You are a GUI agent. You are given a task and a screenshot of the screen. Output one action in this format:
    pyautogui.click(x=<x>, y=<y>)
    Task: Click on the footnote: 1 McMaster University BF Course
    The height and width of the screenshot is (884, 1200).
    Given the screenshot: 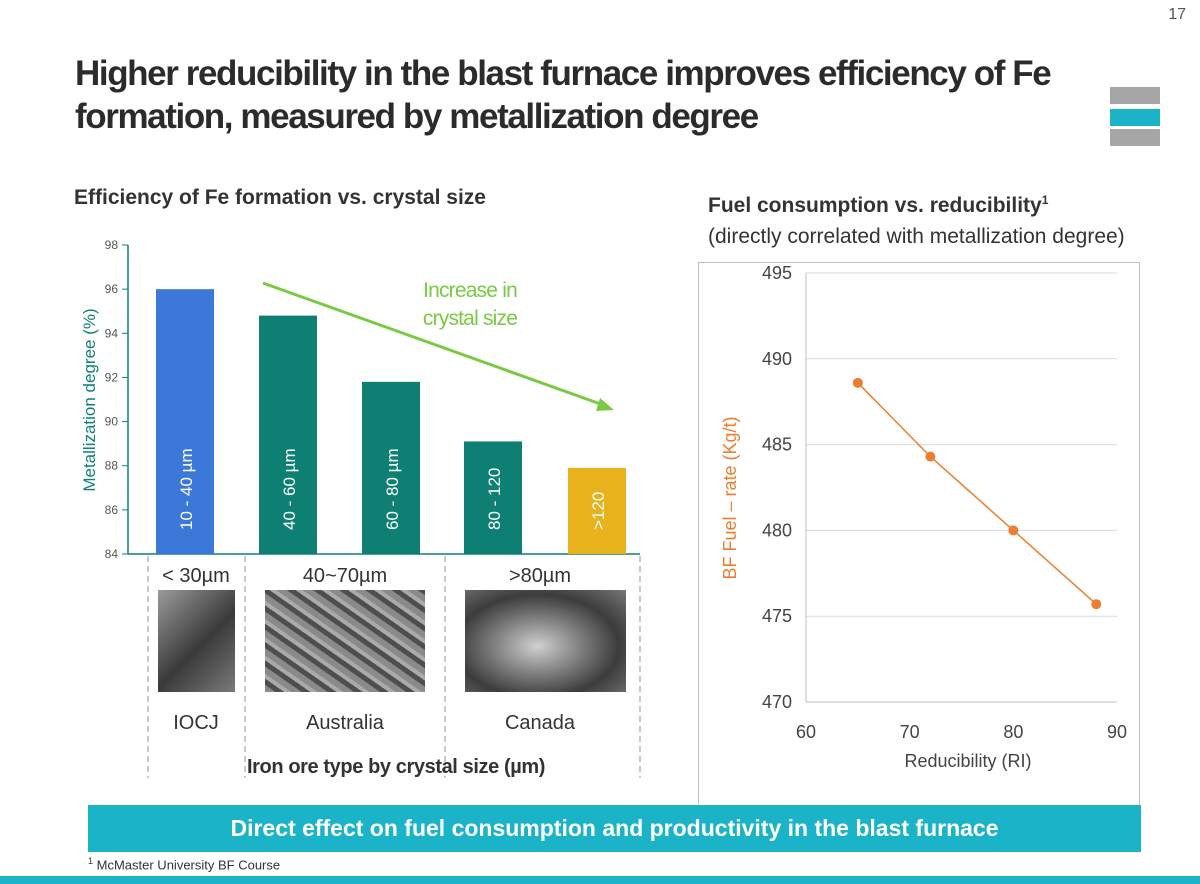 What is the action you would take?
    pyautogui.click(x=184, y=864)
    